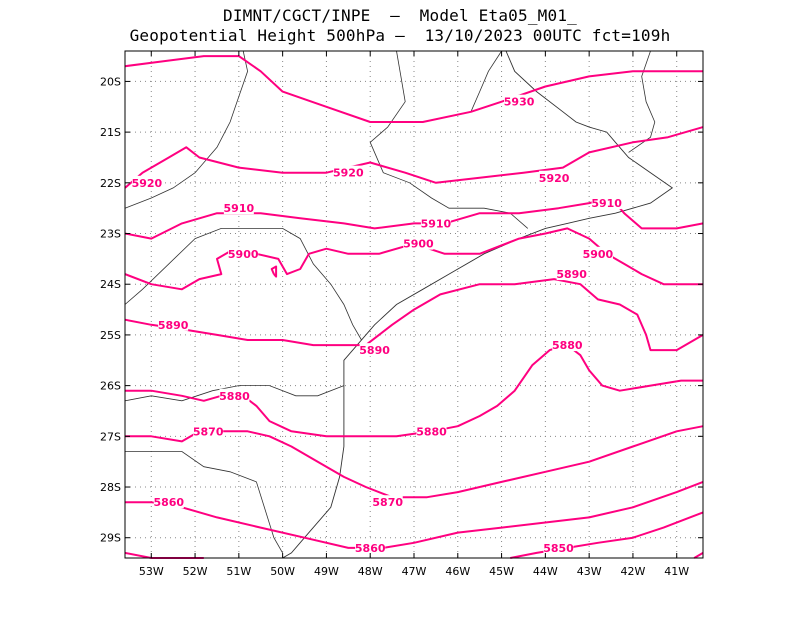 The height and width of the screenshot is (618, 800). Describe the element at coordinates (545, 571) in the screenshot. I see `lon-tick-label: 44W` at that location.